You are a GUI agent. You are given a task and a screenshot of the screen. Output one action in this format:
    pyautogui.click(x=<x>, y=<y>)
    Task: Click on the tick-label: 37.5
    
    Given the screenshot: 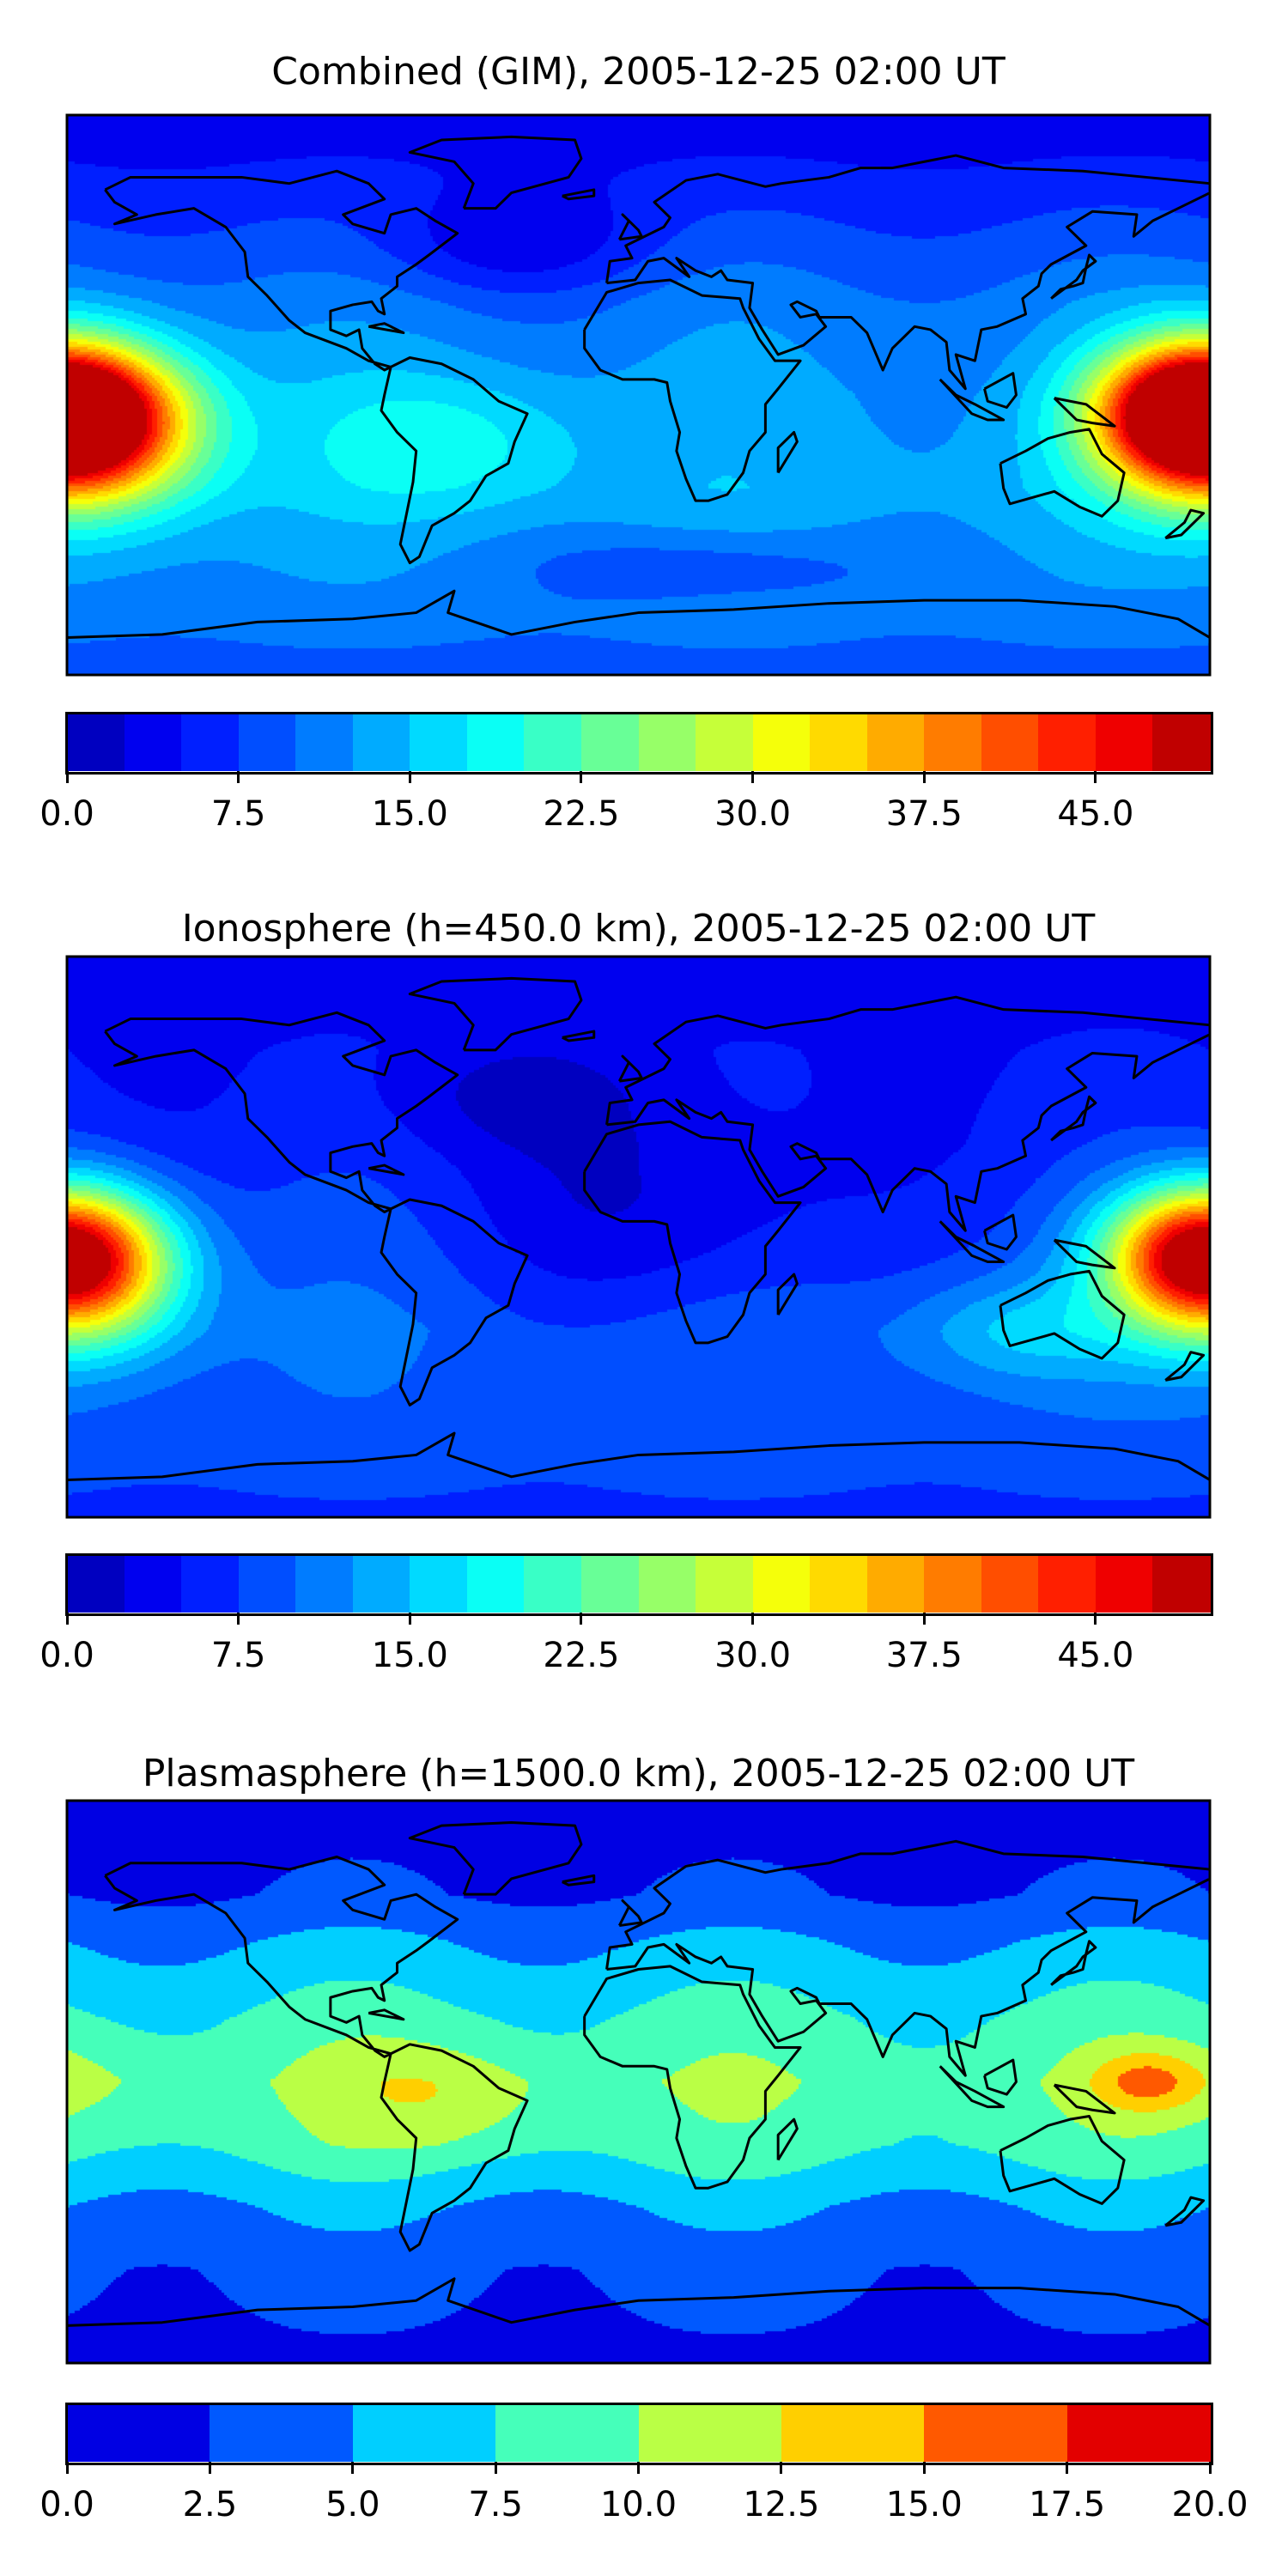 What is the action you would take?
    pyautogui.click(x=924, y=1656)
    